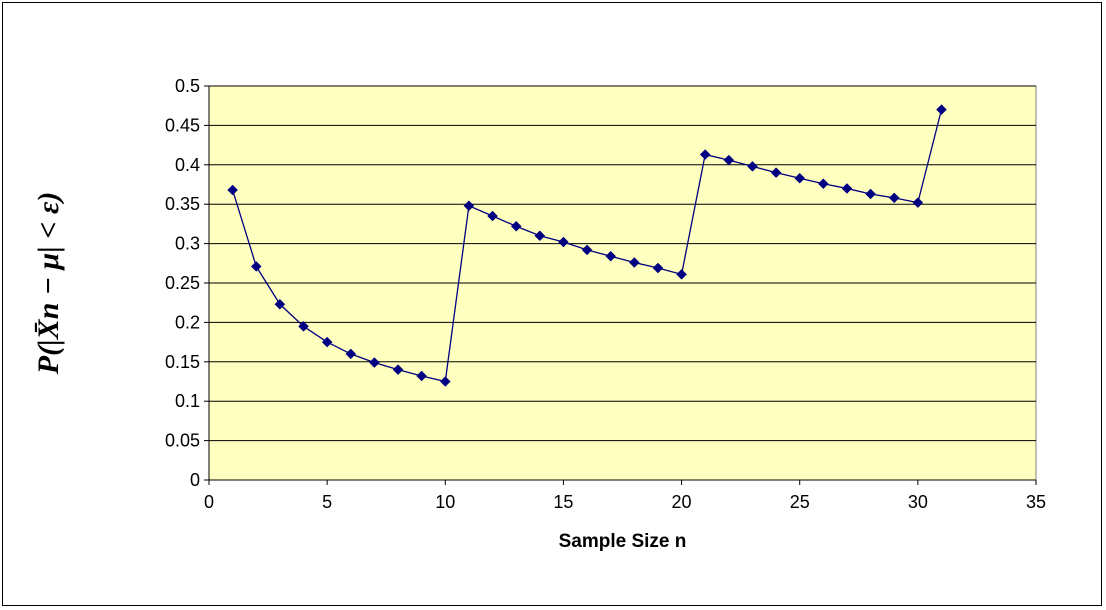 This screenshot has width=1106, height=610. What do you see at coordinates (209, 502) in the screenshot?
I see `x-tick-label: 0` at bounding box center [209, 502].